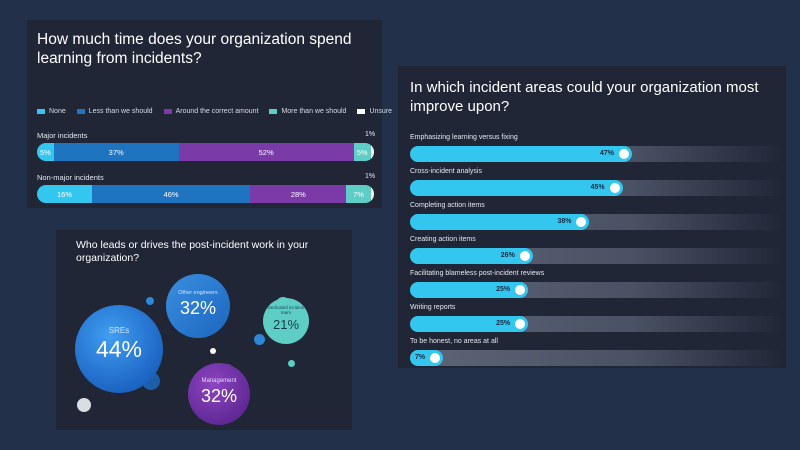 The width and height of the screenshot is (800, 450). I want to click on improve-area-row: Emphasizing learning versus fixing 47%, so click(597, 148).